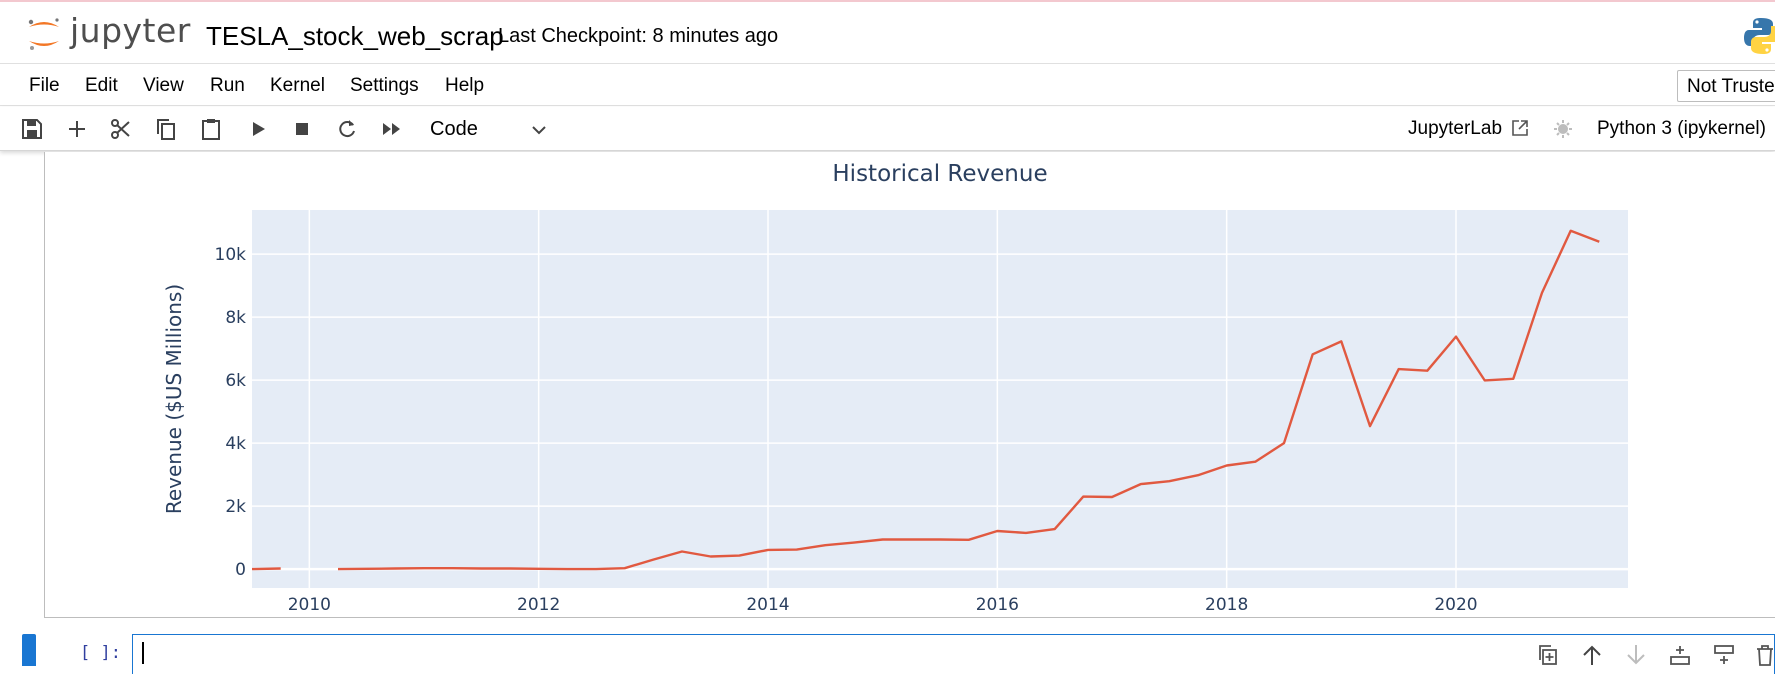  What do you see at coordinates (392, 129) in the screenshot?
I see `fast-forward-icon` at bounding box center [392, 129].